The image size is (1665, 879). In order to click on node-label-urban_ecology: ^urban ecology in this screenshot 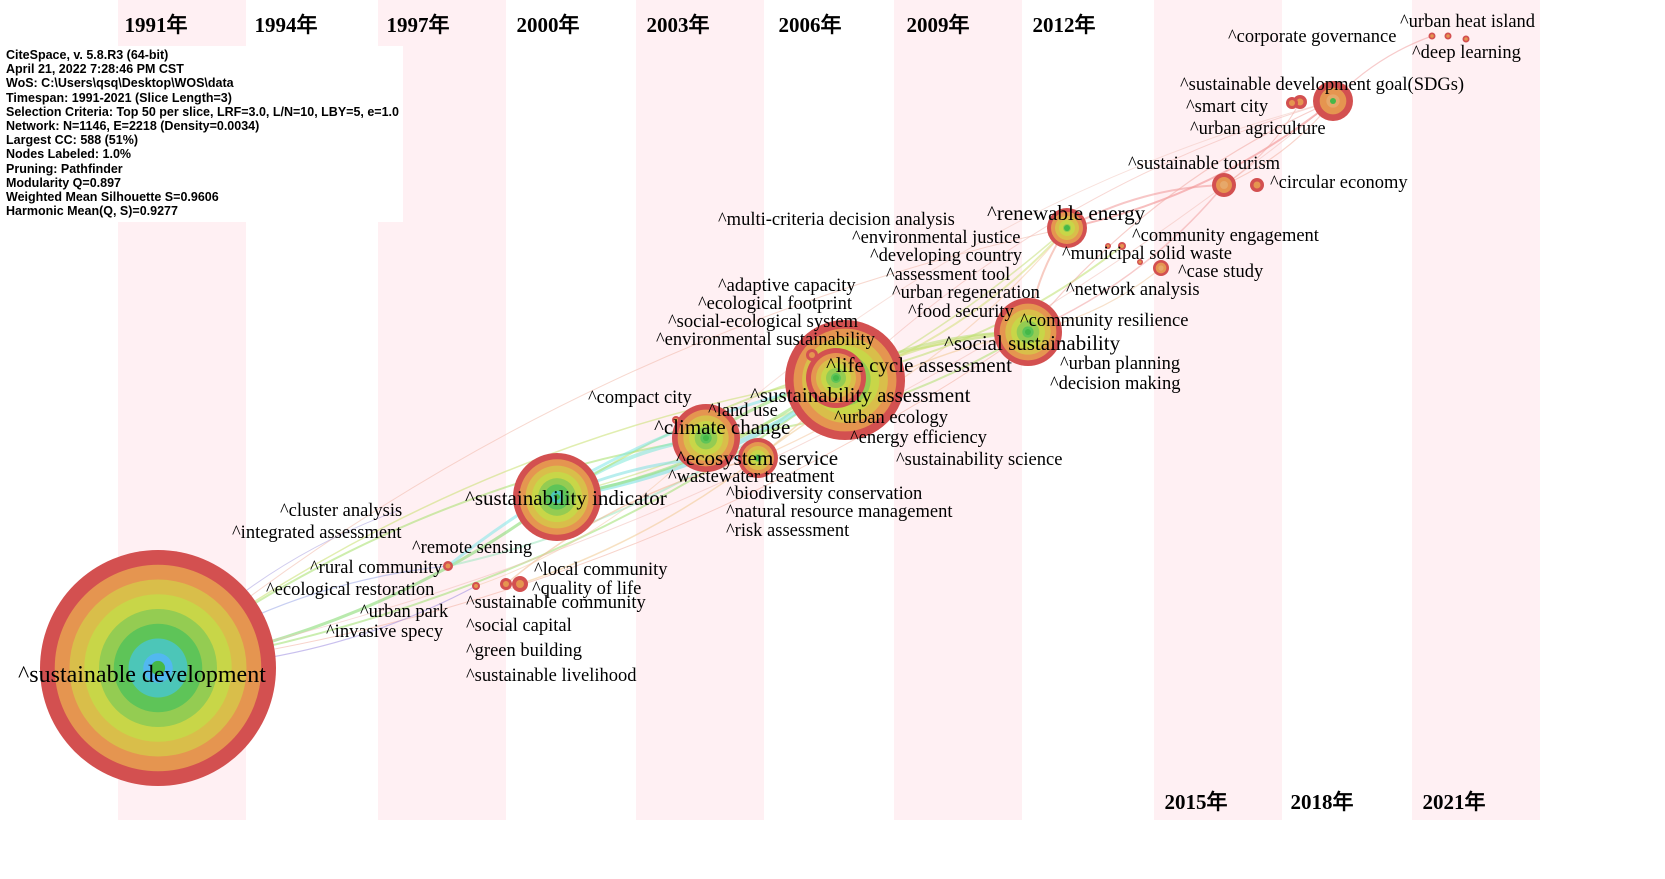, I will do `click(891, 418)`.